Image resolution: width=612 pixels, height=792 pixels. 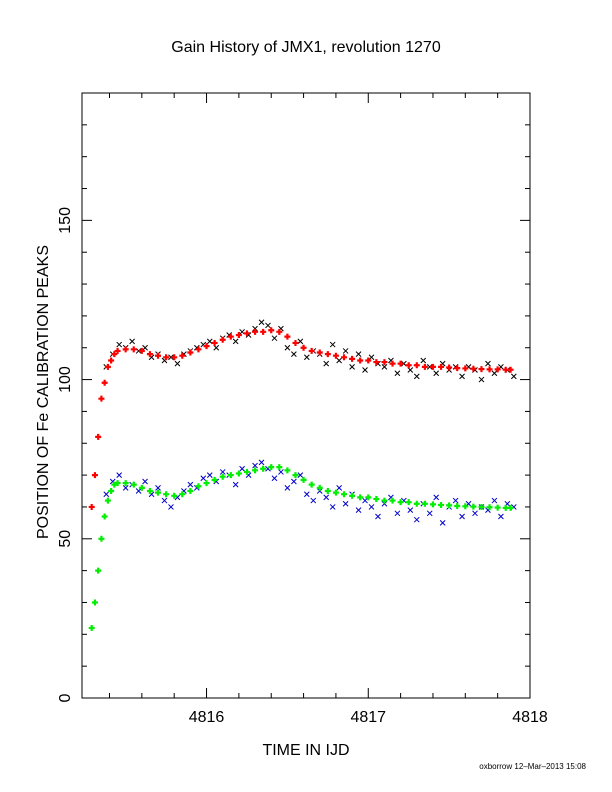 I want to click on y-tick-label: 0, so click(x=65, y=697).